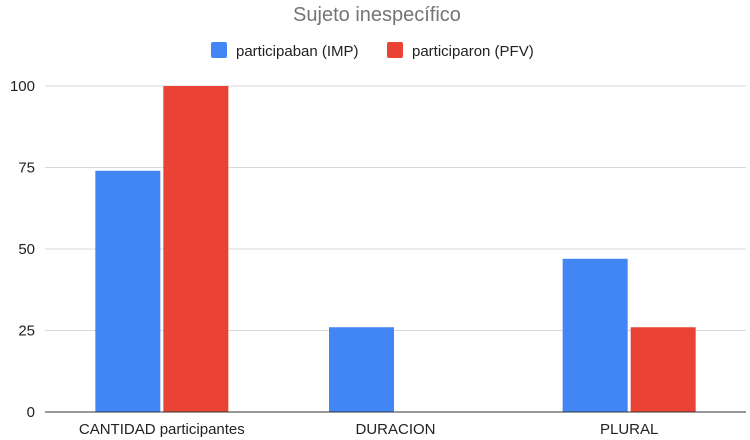 Image resolution: width=750 pixels, height=440 pixels. I want to click on y-tick-label: 0, so click(31, 412).